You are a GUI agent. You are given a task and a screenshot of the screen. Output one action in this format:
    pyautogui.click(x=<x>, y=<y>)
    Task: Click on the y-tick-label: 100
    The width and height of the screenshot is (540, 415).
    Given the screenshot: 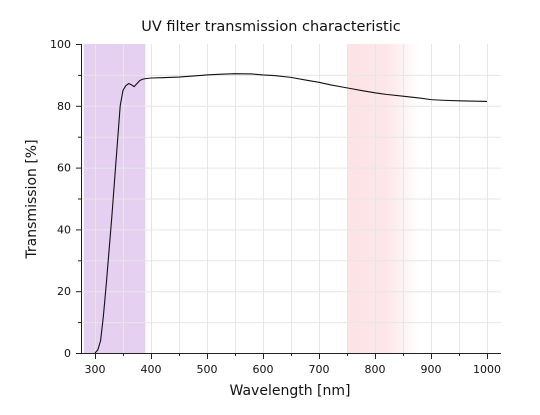 What is the action you would take?
    pyautogui.click(x=60, y=44)
    